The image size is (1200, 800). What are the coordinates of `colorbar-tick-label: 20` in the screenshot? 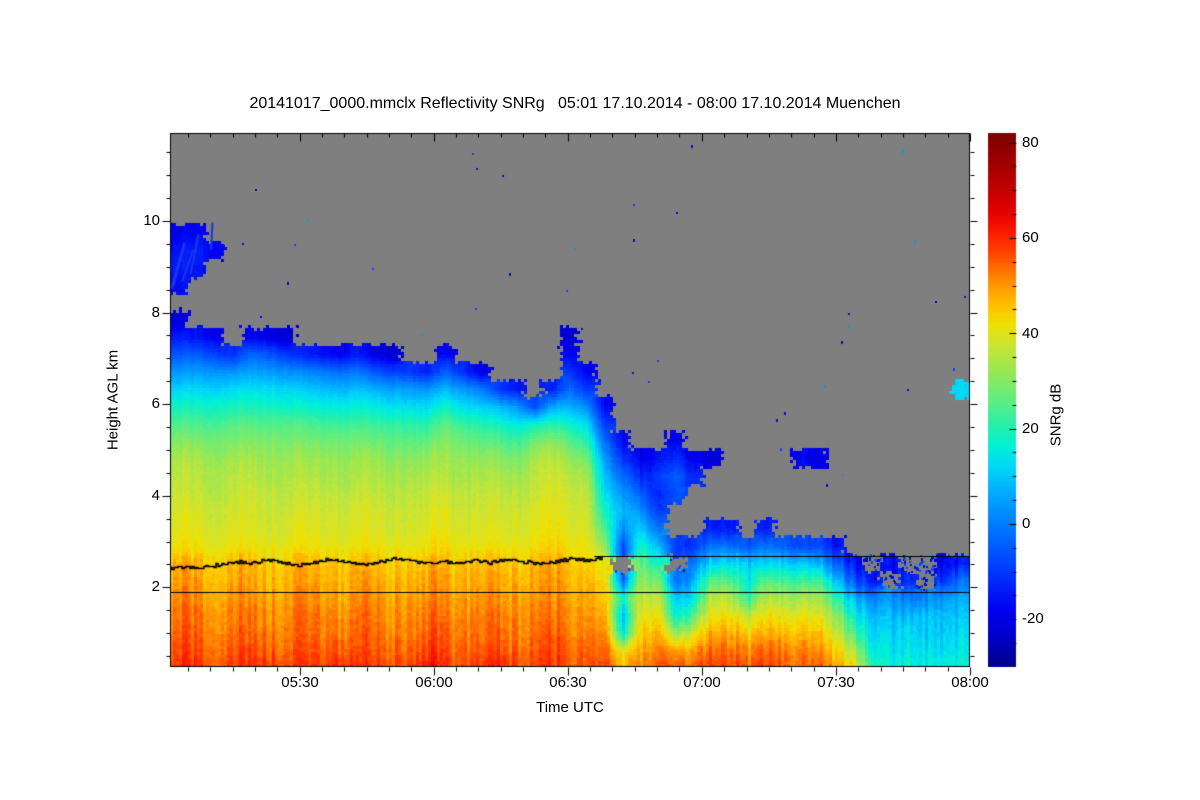 It's located at (1030, 428).